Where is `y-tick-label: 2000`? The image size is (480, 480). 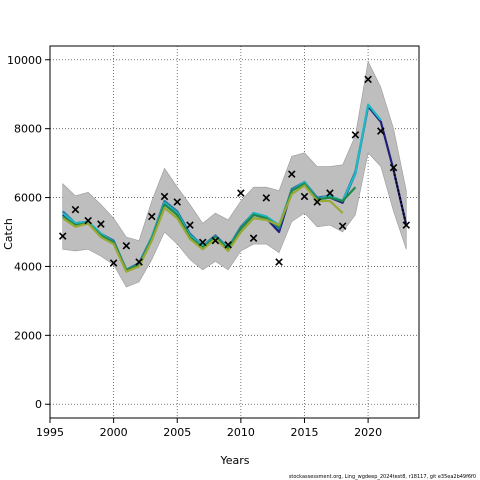
y-tick-label: 2000 is located at coordinates (28, 335).